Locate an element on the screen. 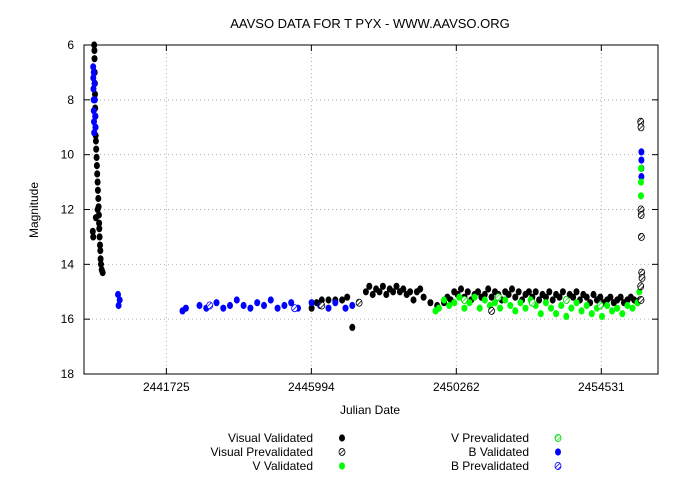 The width and height of the screenshot is (673, 479). y-tick-label: 14 is located at coordinates (68, 264).